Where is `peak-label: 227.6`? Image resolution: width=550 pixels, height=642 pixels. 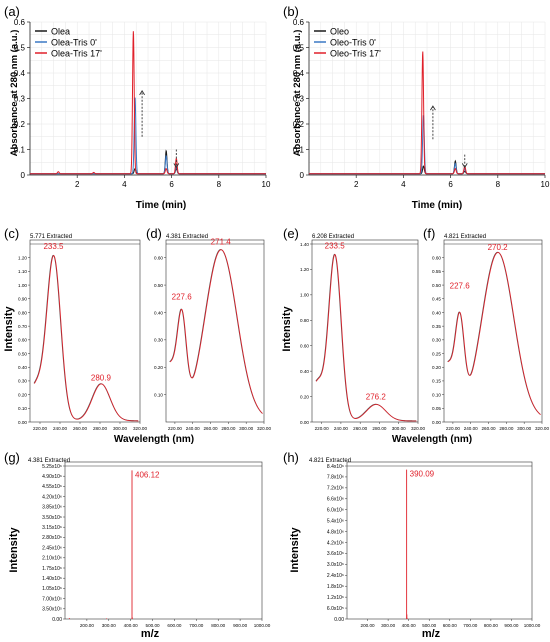
peak-label: 227.6 is located at coordinates (460, 286).